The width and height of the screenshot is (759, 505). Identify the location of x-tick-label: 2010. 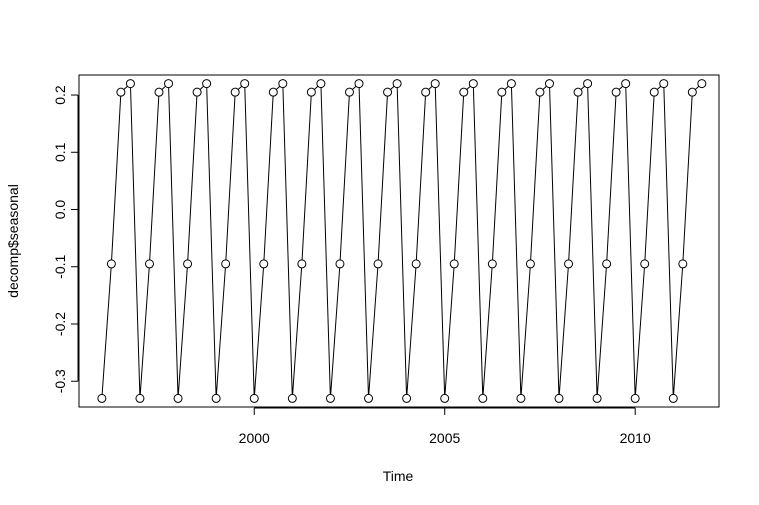
(635, 438).